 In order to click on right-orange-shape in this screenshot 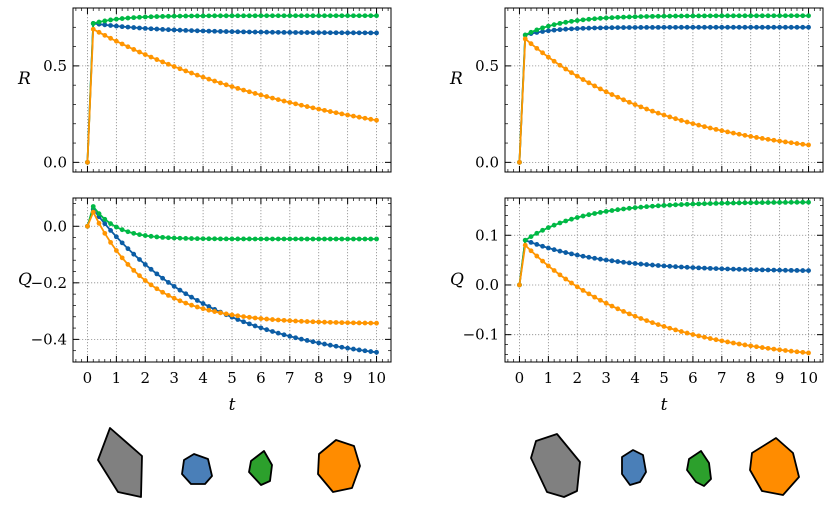, I will do `click(774, 466)`.